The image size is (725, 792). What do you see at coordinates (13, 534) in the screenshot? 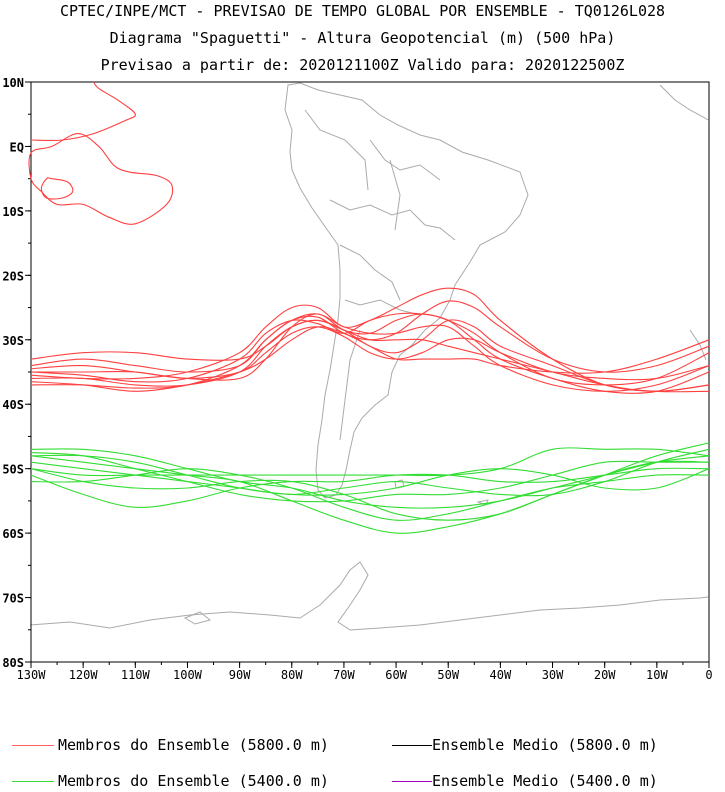
I see `y-tick-label: 60S` at bounding box center [13, 534].